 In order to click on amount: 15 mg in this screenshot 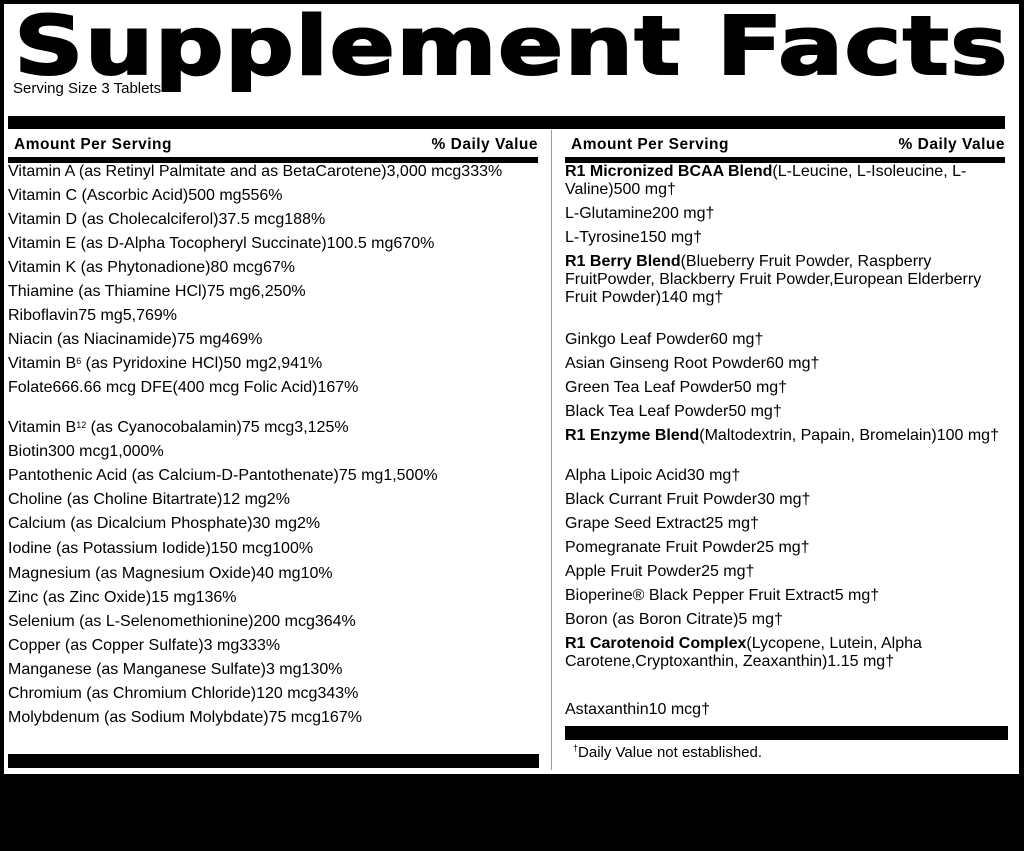, I will do `click(173, 597)`.